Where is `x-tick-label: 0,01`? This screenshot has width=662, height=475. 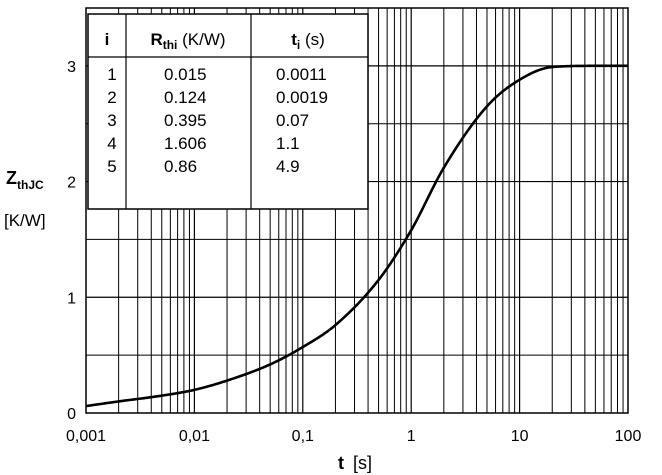 x-tick-label: 0,01 is located at coordinates (194, 436).